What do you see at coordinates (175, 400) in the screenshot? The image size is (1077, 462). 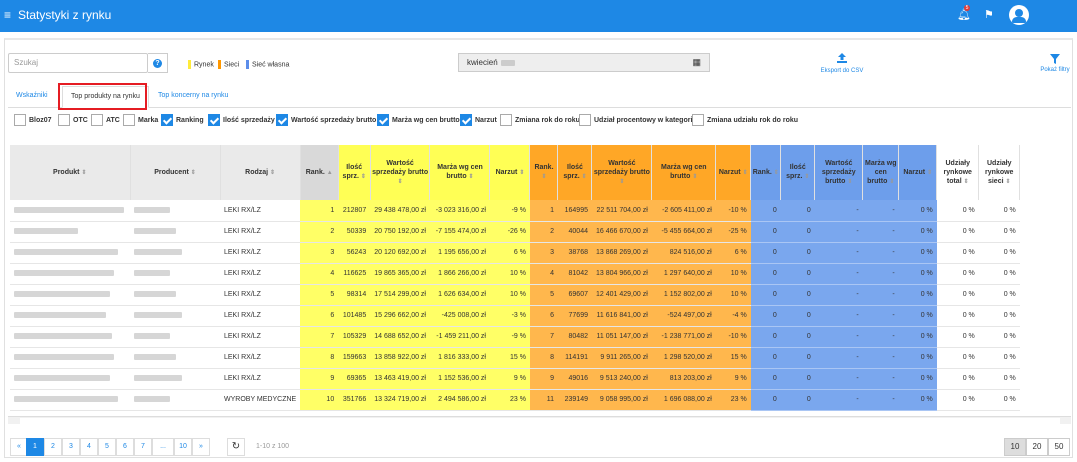 I see `producer-name-redacted` at bounding box center [175, 400].